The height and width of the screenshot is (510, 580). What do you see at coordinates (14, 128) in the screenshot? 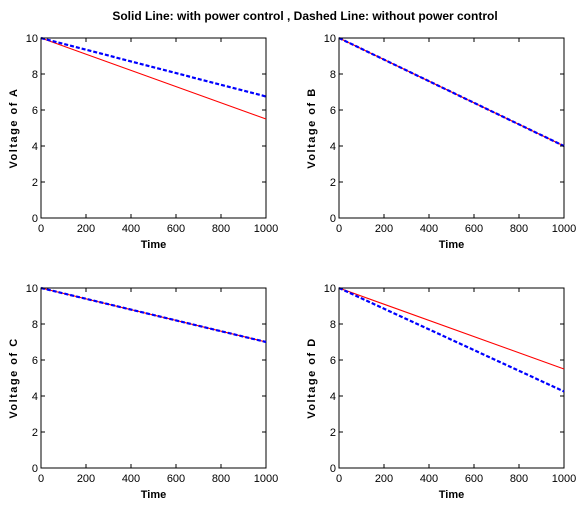
I see `y-axis-label-a: Voltage of A` at bounding box center [14, 128].